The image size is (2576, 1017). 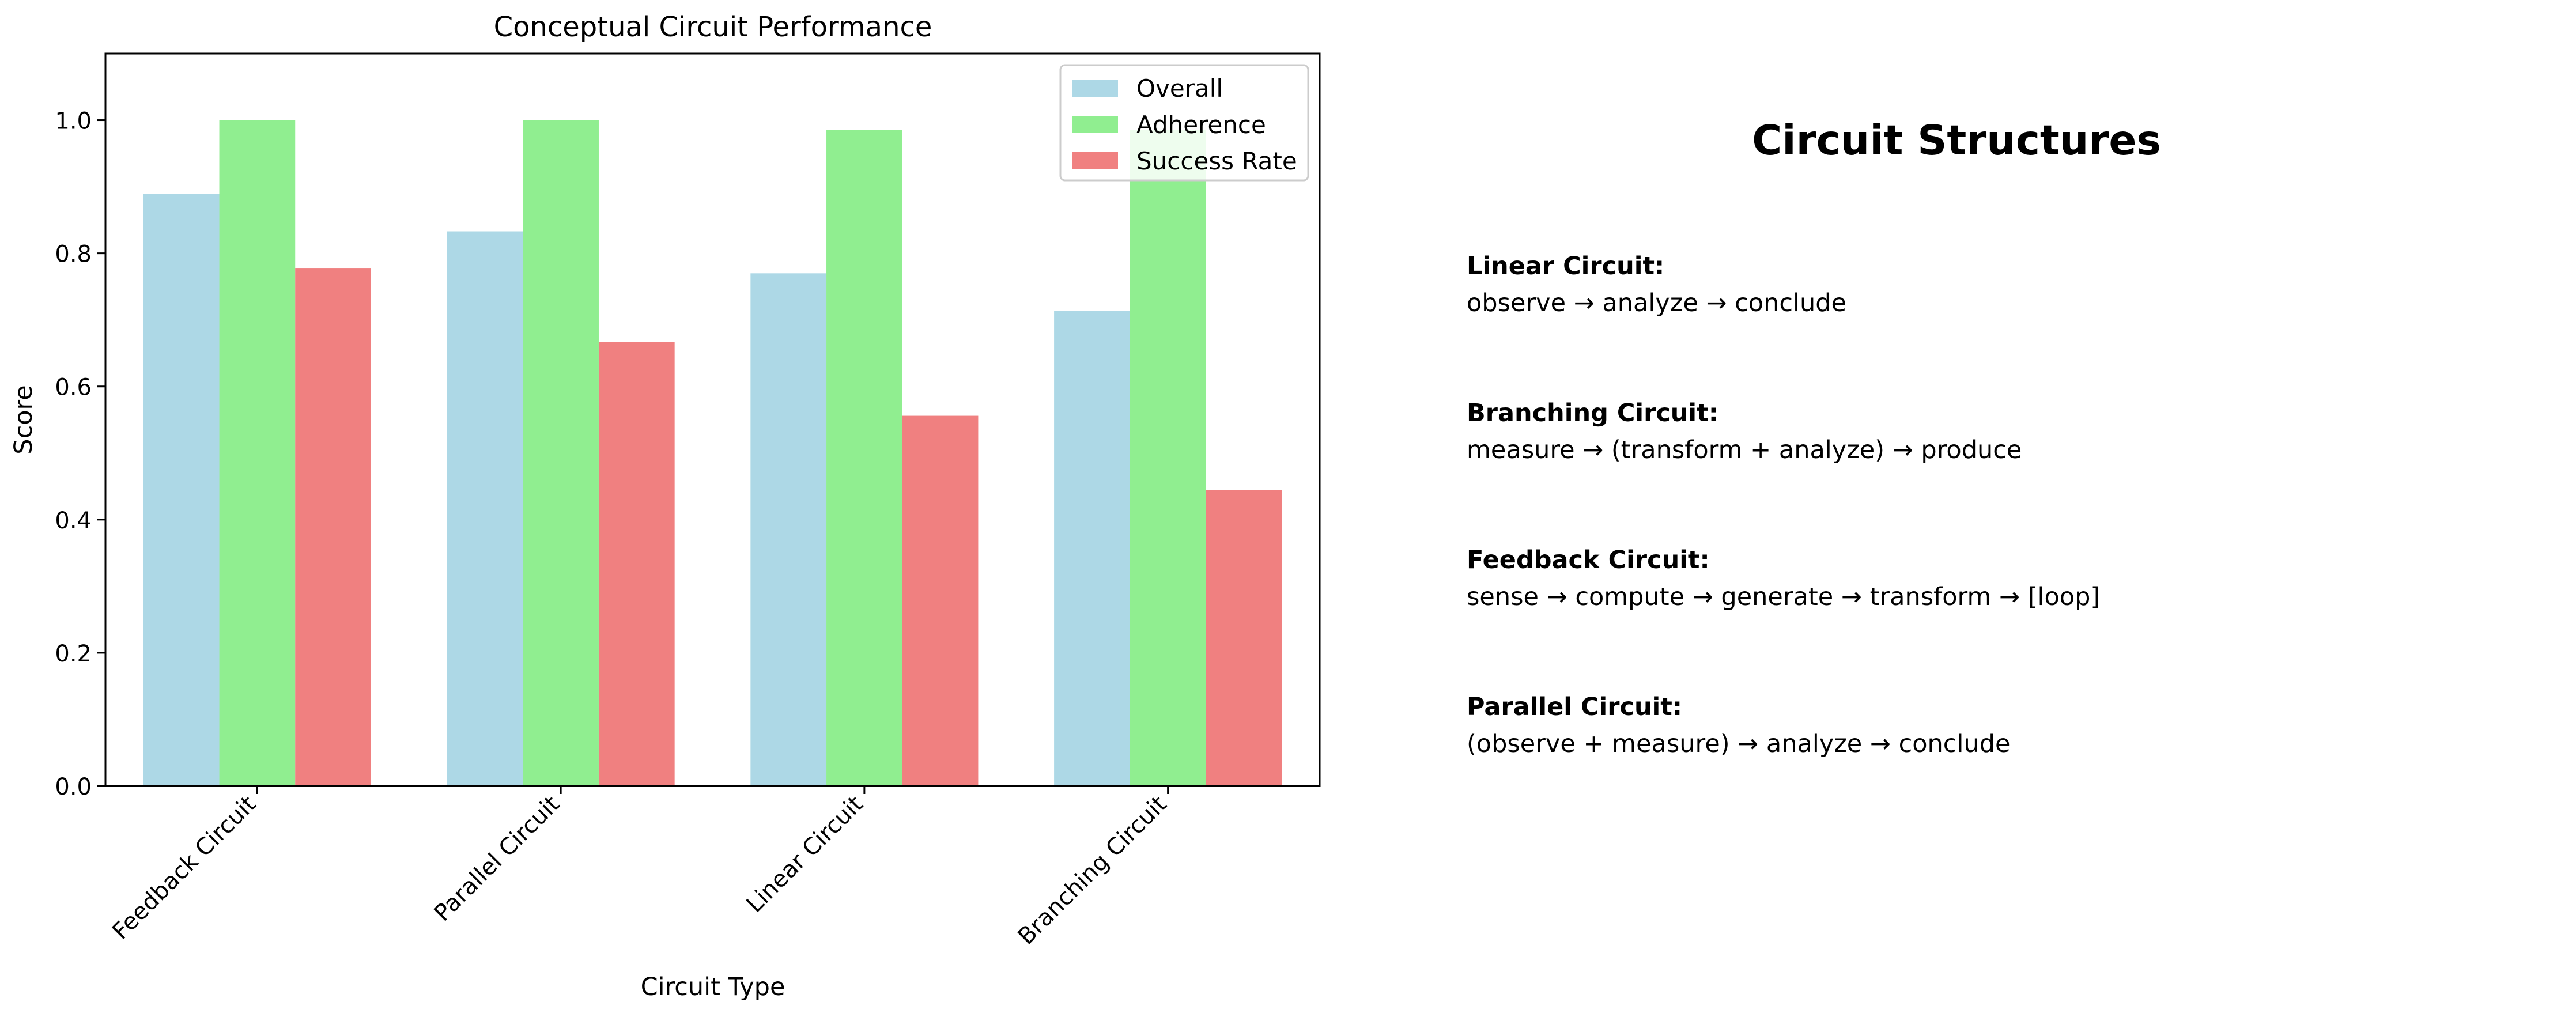 What do you see at coordinates (1592, 413) in the screenshot?
I see `entry-name: Branching Circuit:` at bounding box center [1592, 413].